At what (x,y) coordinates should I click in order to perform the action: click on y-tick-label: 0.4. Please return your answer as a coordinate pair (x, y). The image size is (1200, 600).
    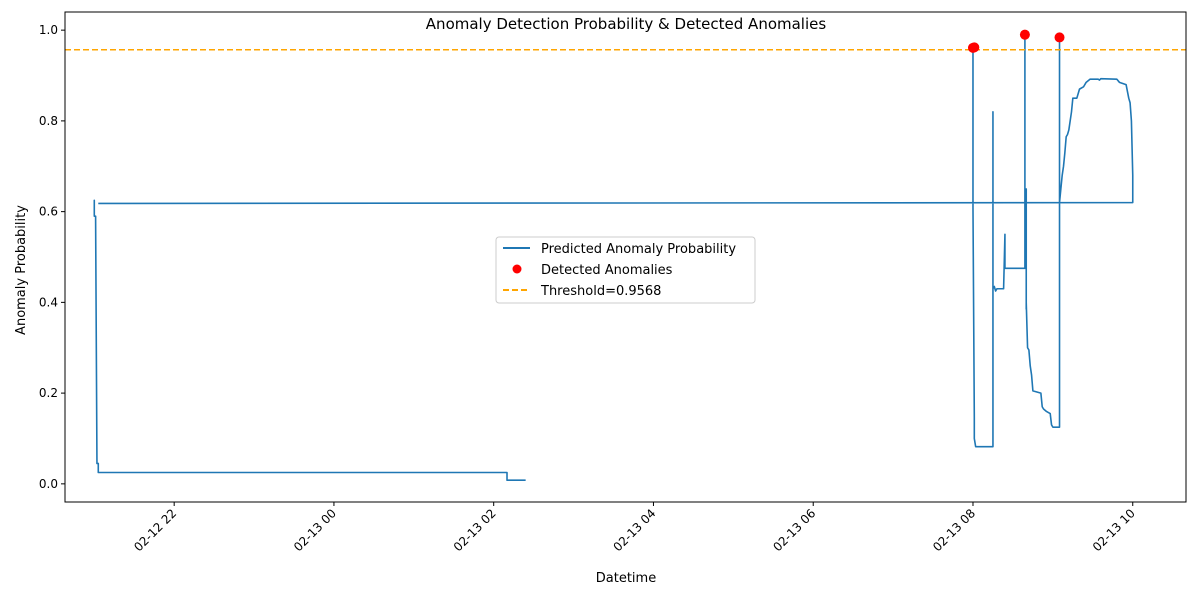
    Looking at the image, I should click on (48, 302).